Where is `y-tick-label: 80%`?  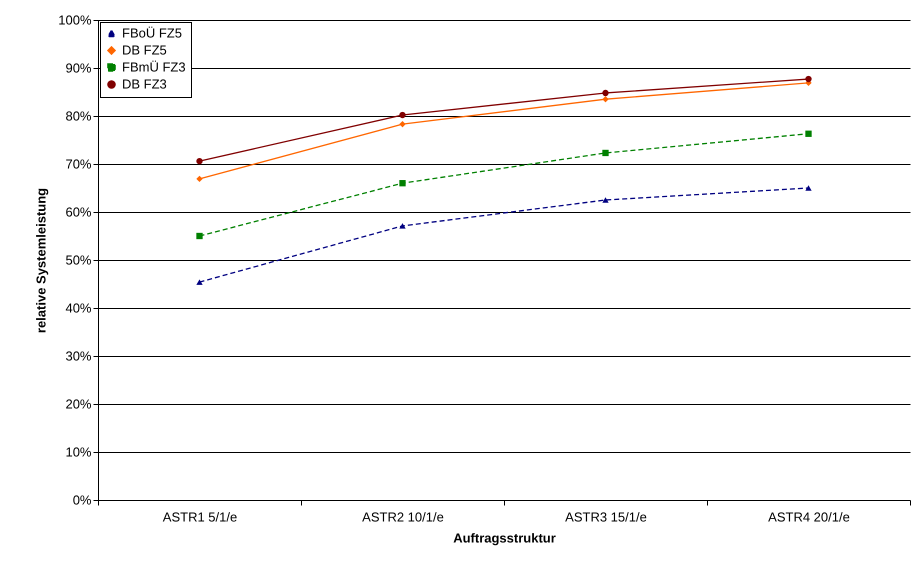 y-tick-label: 80% is located at coordinates (78, 116).